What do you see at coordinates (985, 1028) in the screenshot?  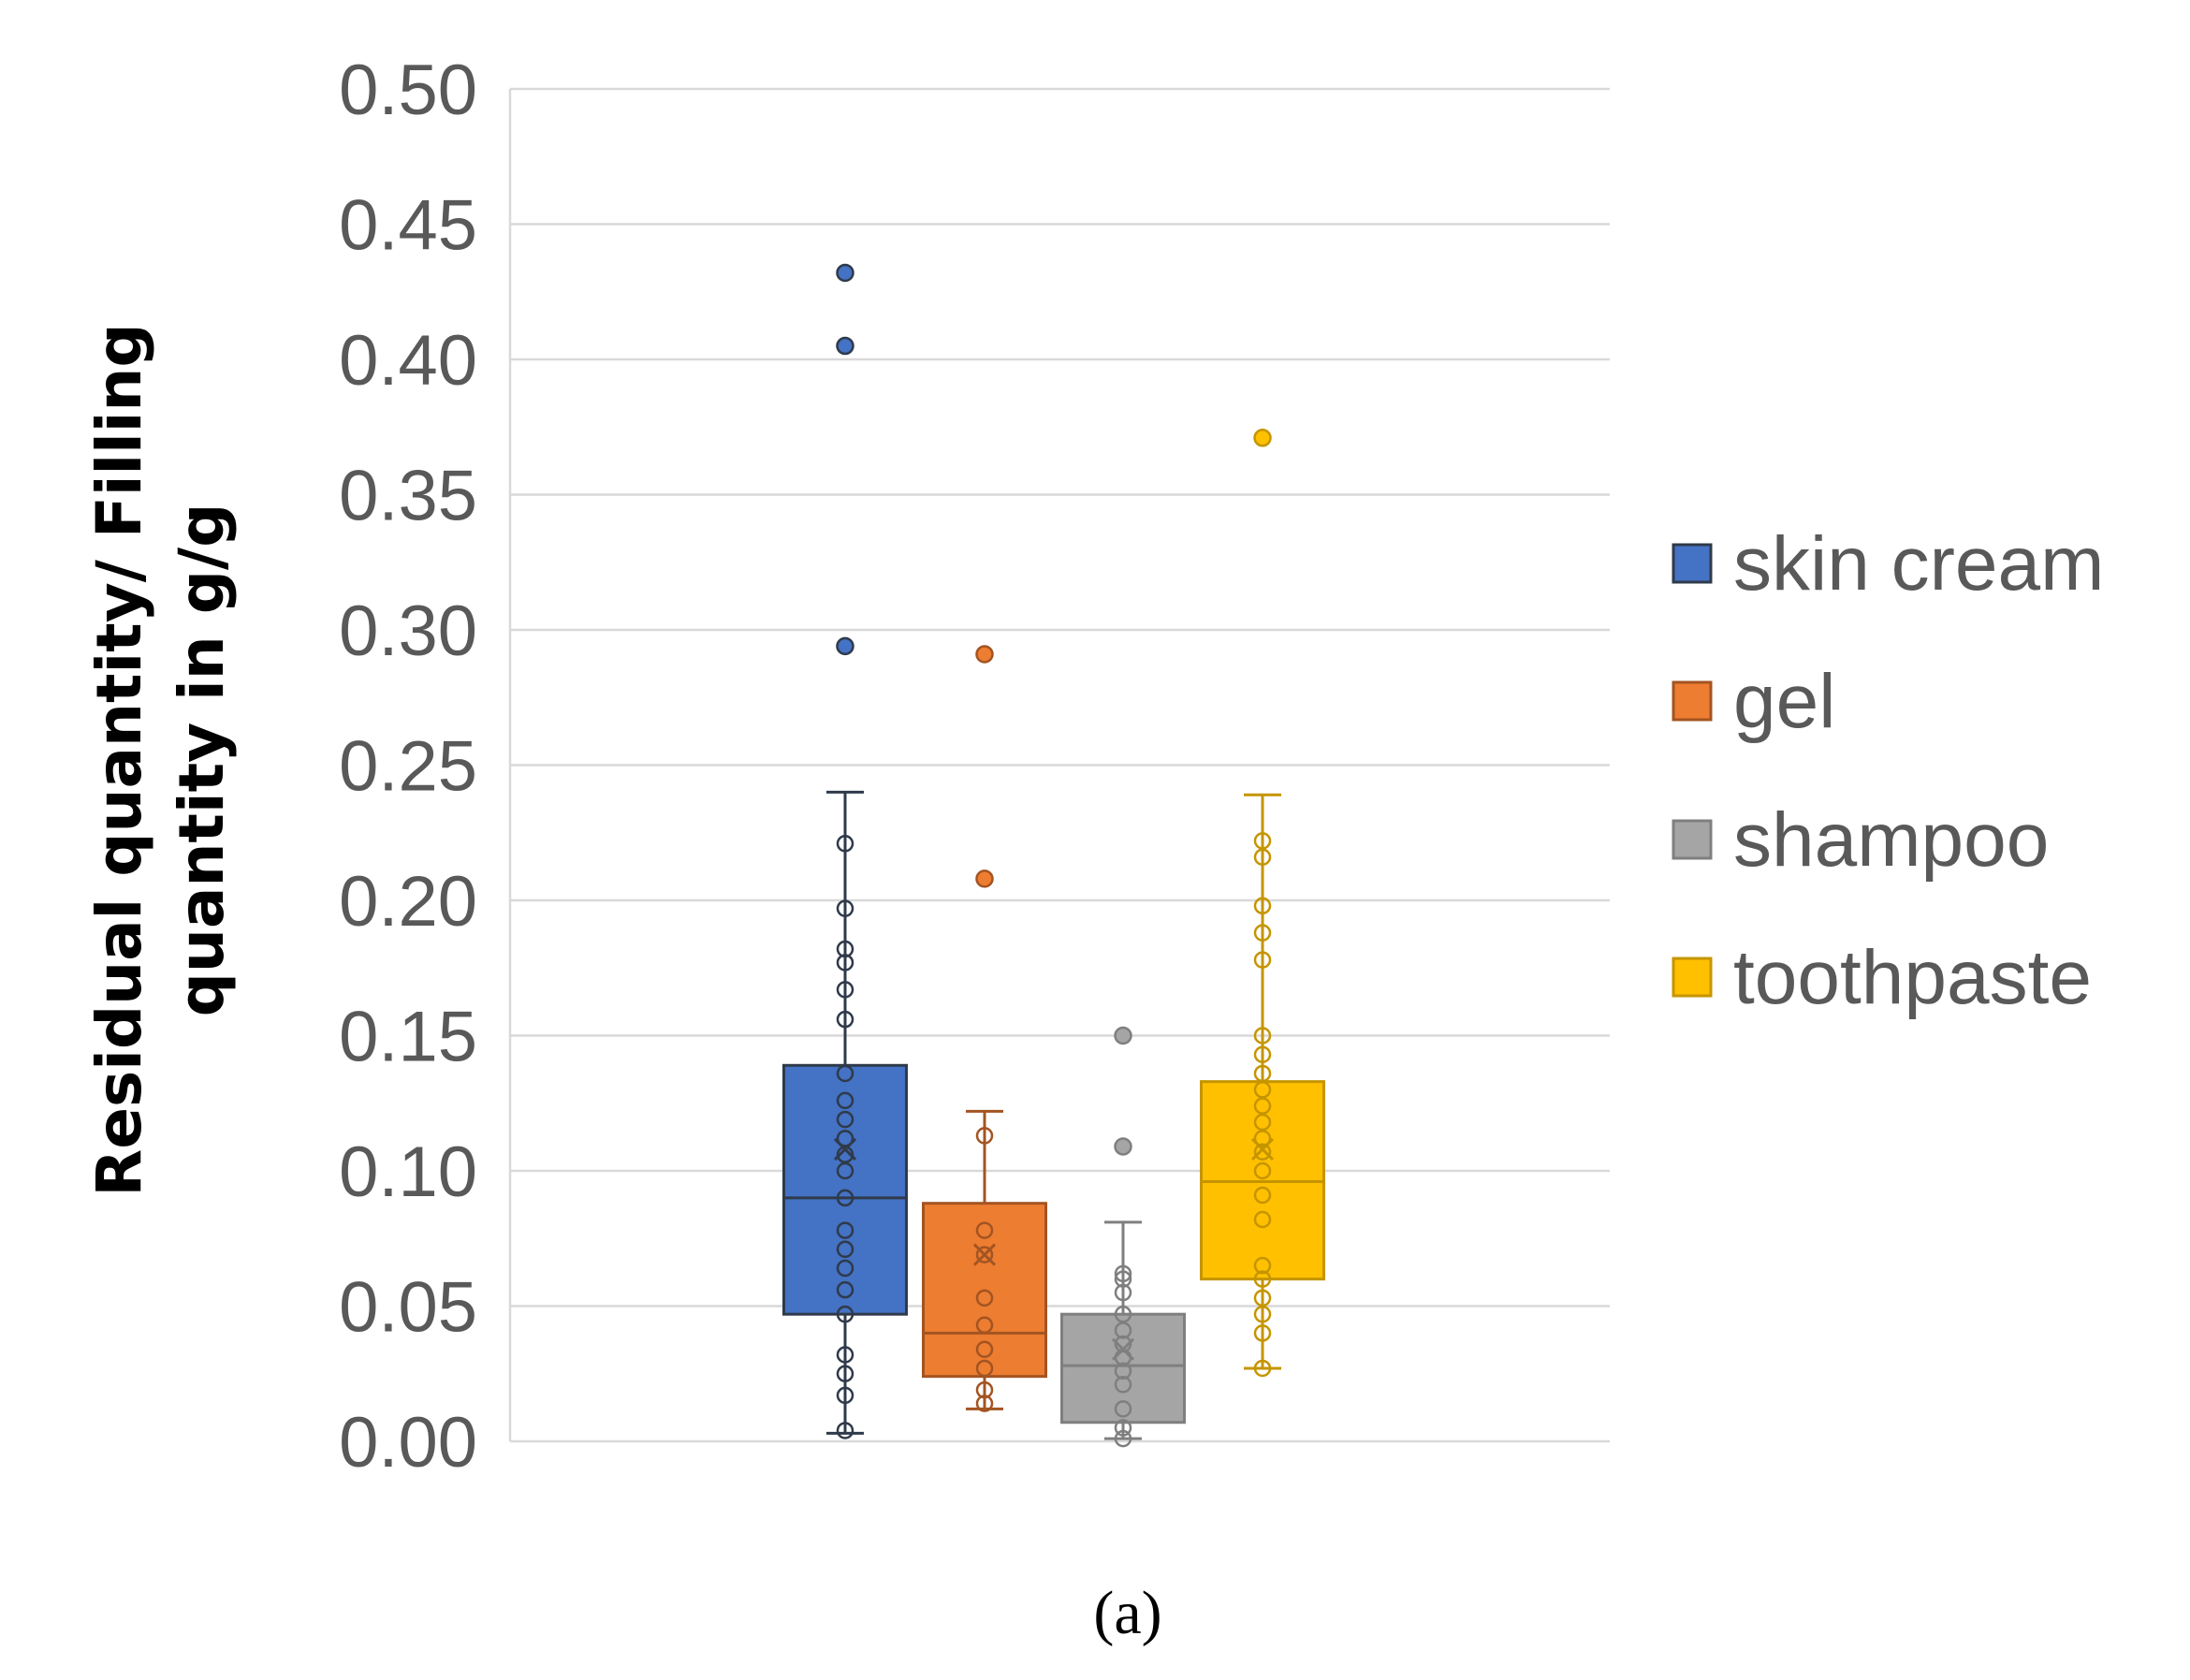 I see `box-gel` at bounding box center [985, 1028].